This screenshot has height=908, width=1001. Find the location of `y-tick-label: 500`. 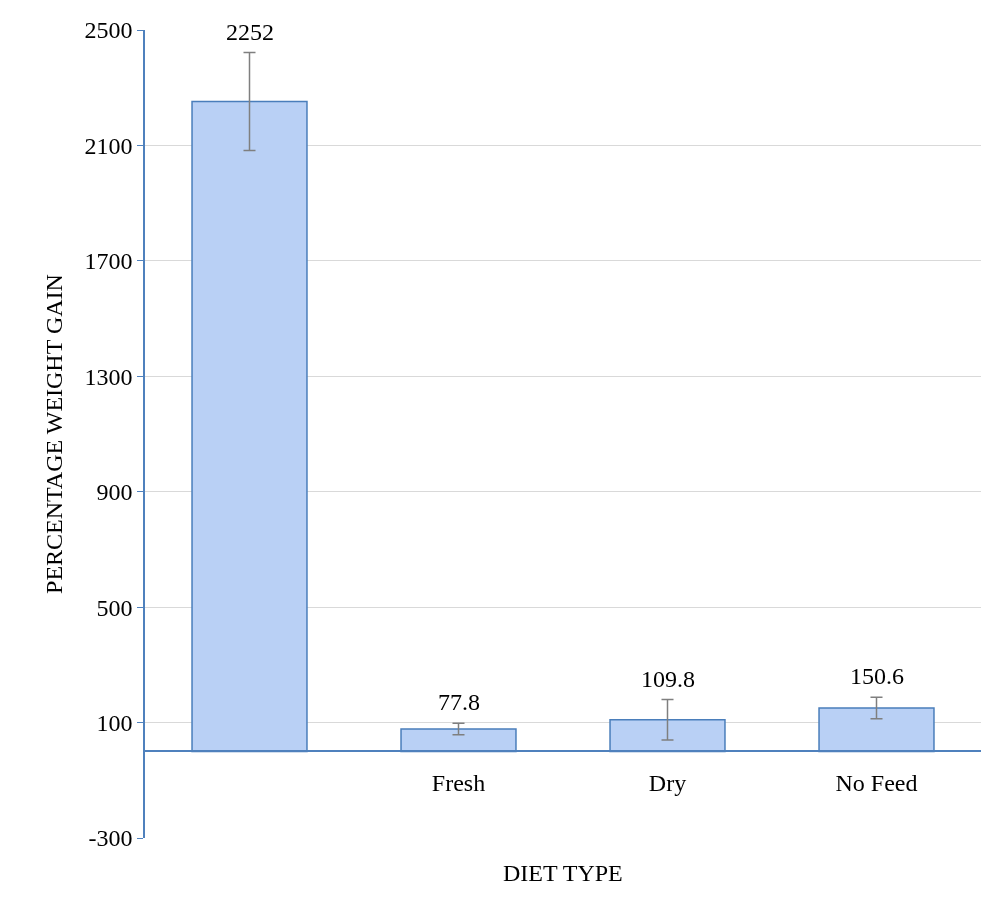

y-tick-label: 500 is located at coordinates (114, 607).